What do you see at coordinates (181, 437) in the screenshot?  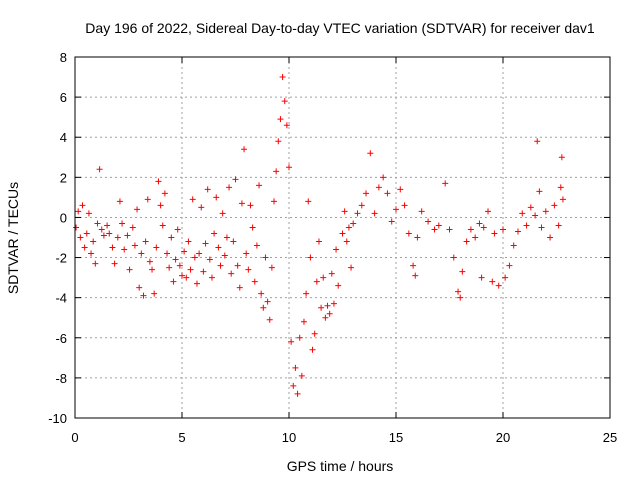 I see `x-tick-label: 5` at bounding box center [181, 437].